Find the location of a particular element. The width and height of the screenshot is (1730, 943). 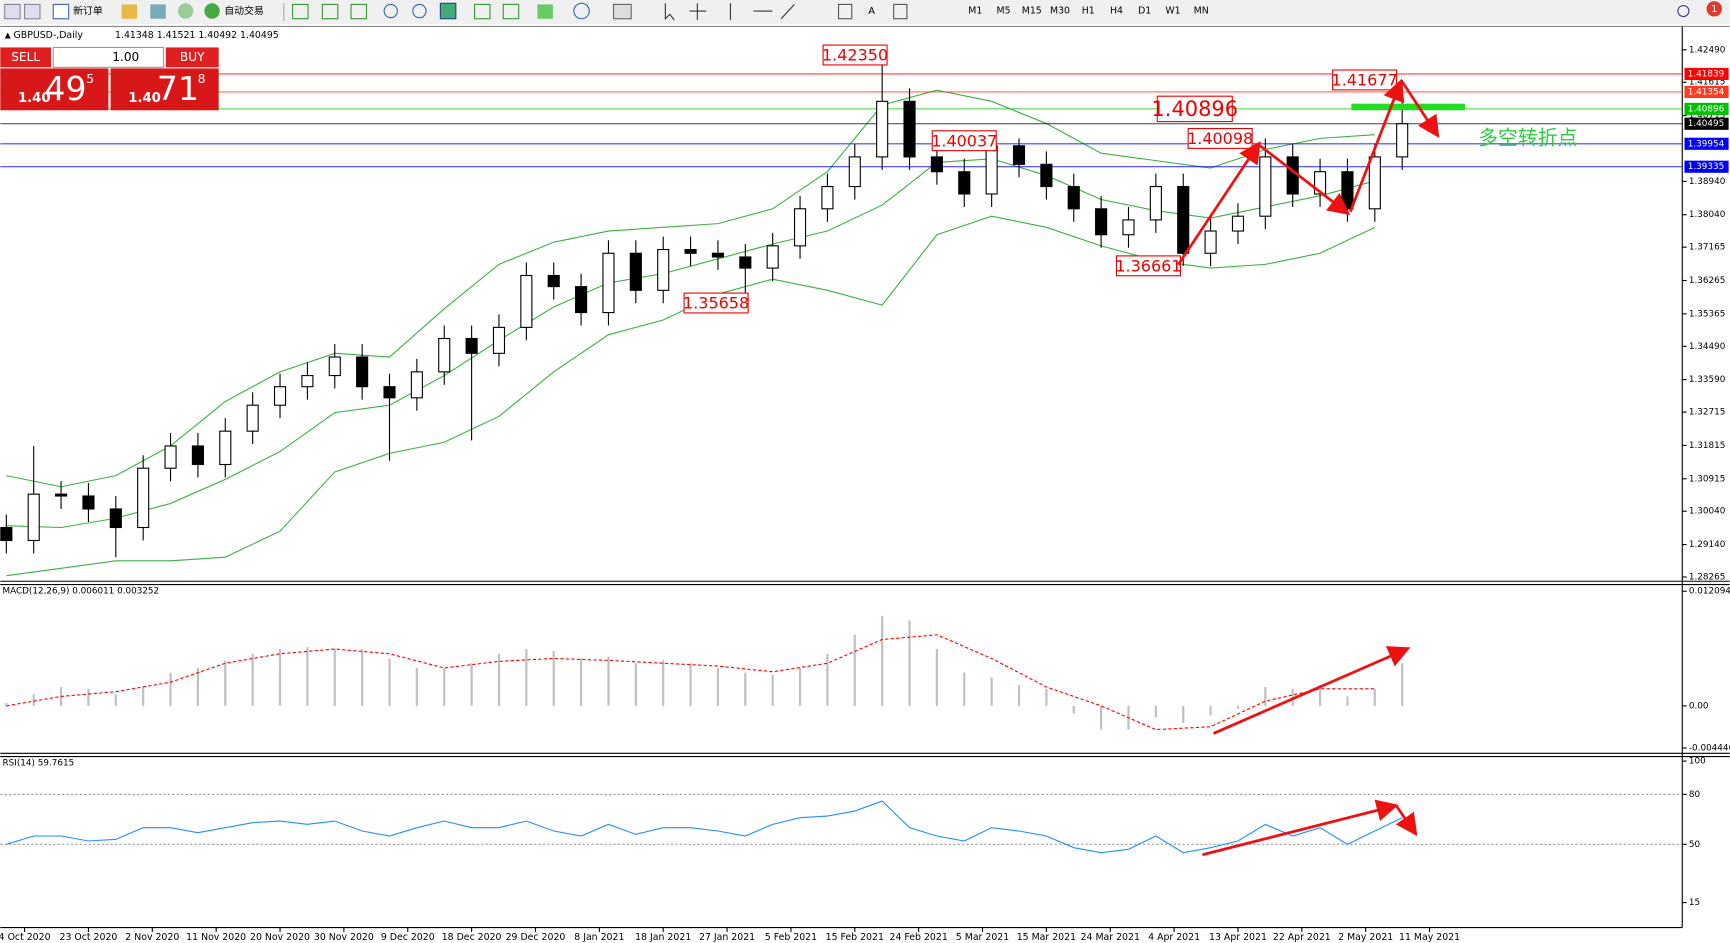

sell-label: SELL is located at coordinates (25, 57).